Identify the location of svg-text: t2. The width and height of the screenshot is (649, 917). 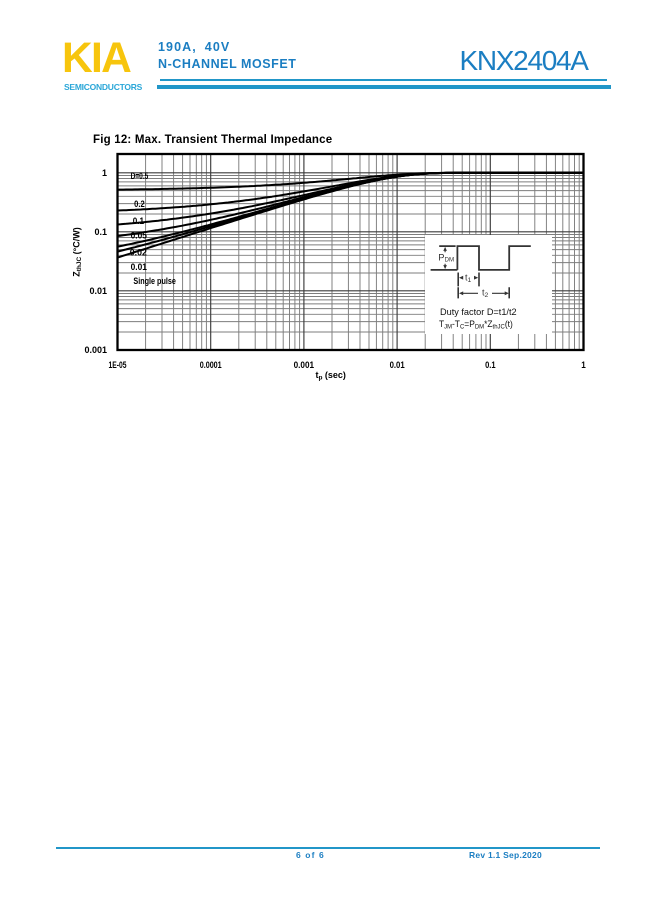
(485, 294).